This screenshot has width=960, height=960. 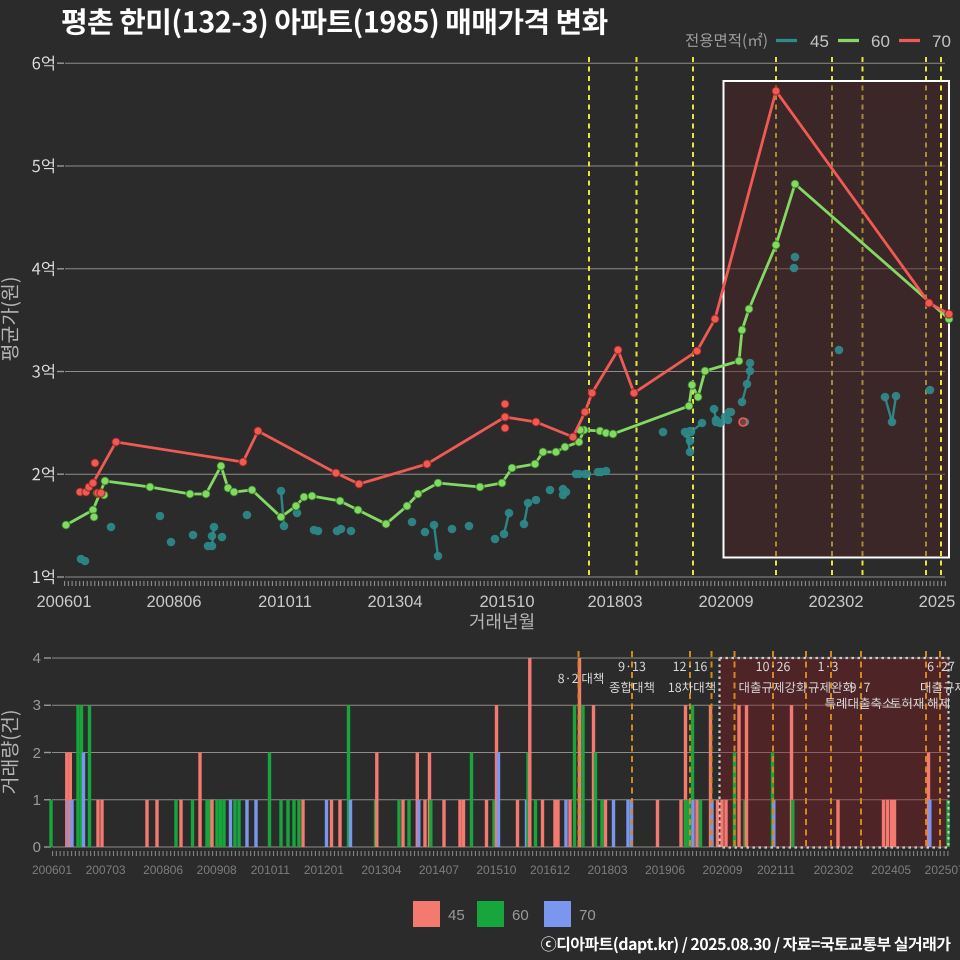 I want to click on svg-text: 200703, so click(x=106, y=870).